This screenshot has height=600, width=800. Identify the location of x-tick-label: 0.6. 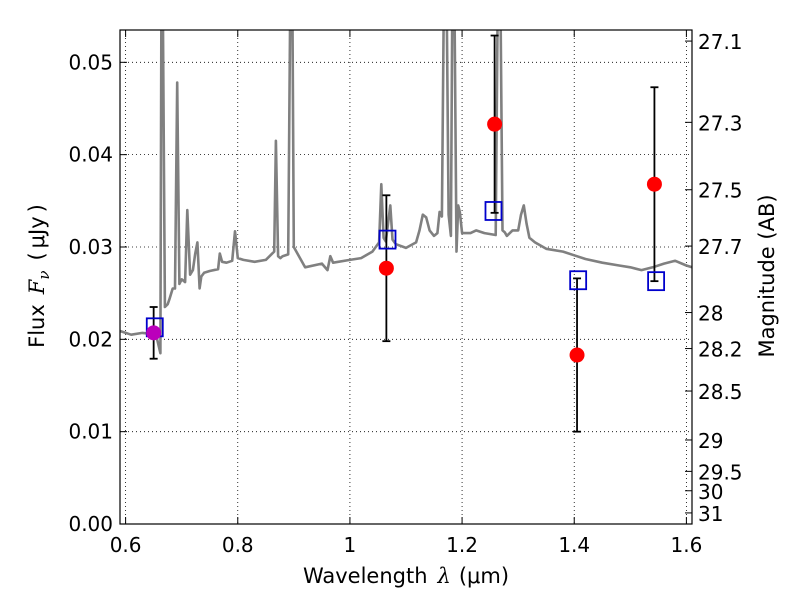
(126, 545).